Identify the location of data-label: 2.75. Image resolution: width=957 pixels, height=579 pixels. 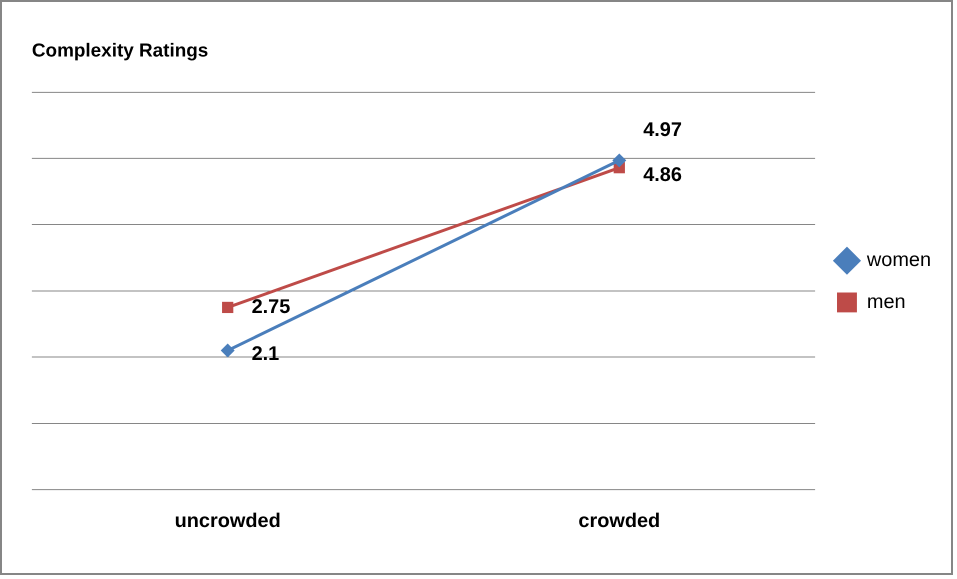
(271, 307).